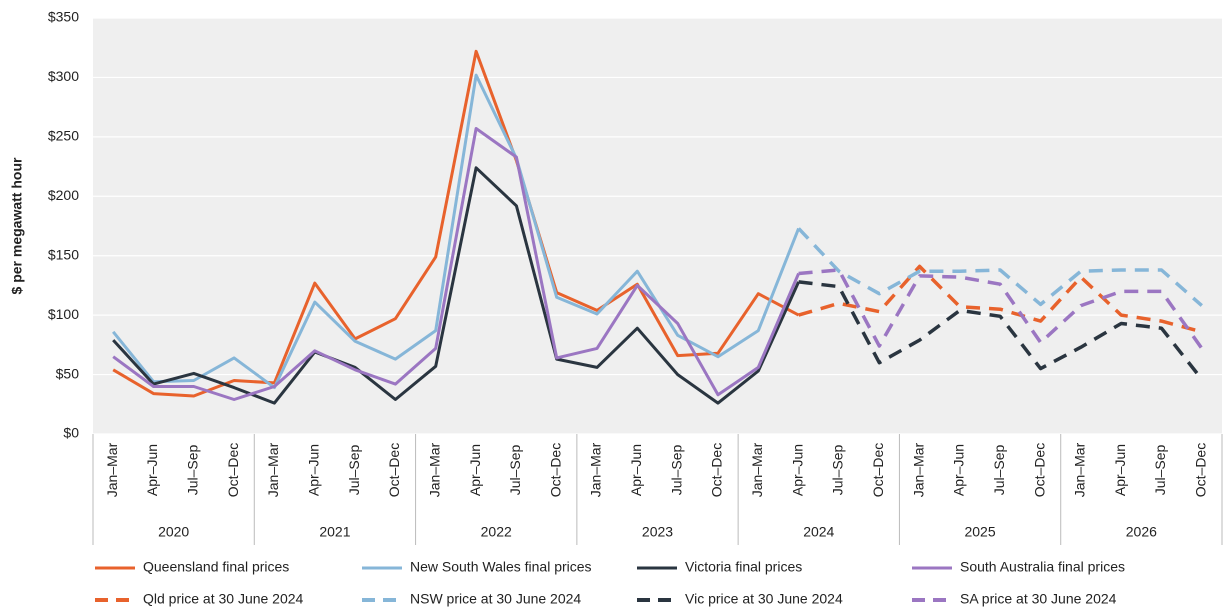 This screenshot has height=610, width=1224. I want to click on legend-label: SA price at 30 June 2024, so click(1038, 599).